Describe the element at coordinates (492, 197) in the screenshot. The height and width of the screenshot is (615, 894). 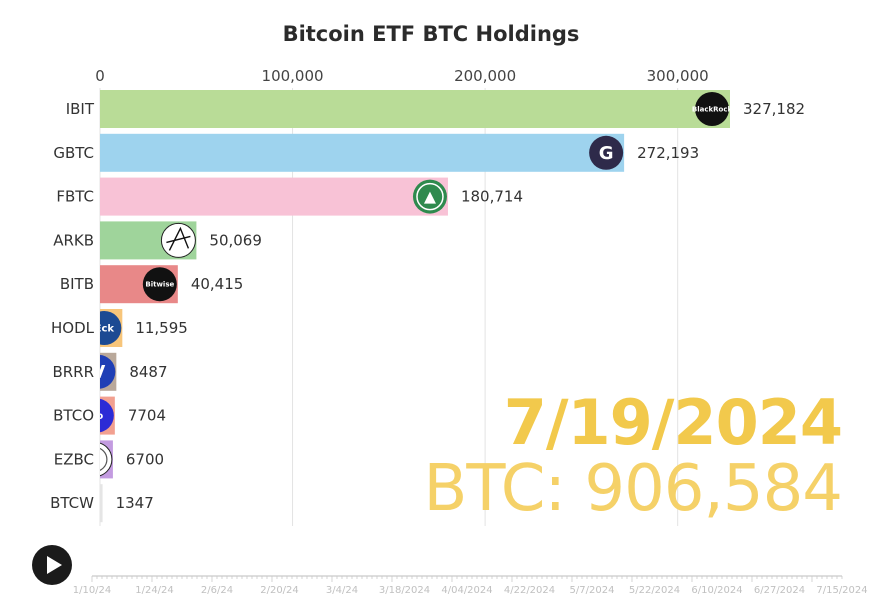
I see `value-label: 180,714` at that location.